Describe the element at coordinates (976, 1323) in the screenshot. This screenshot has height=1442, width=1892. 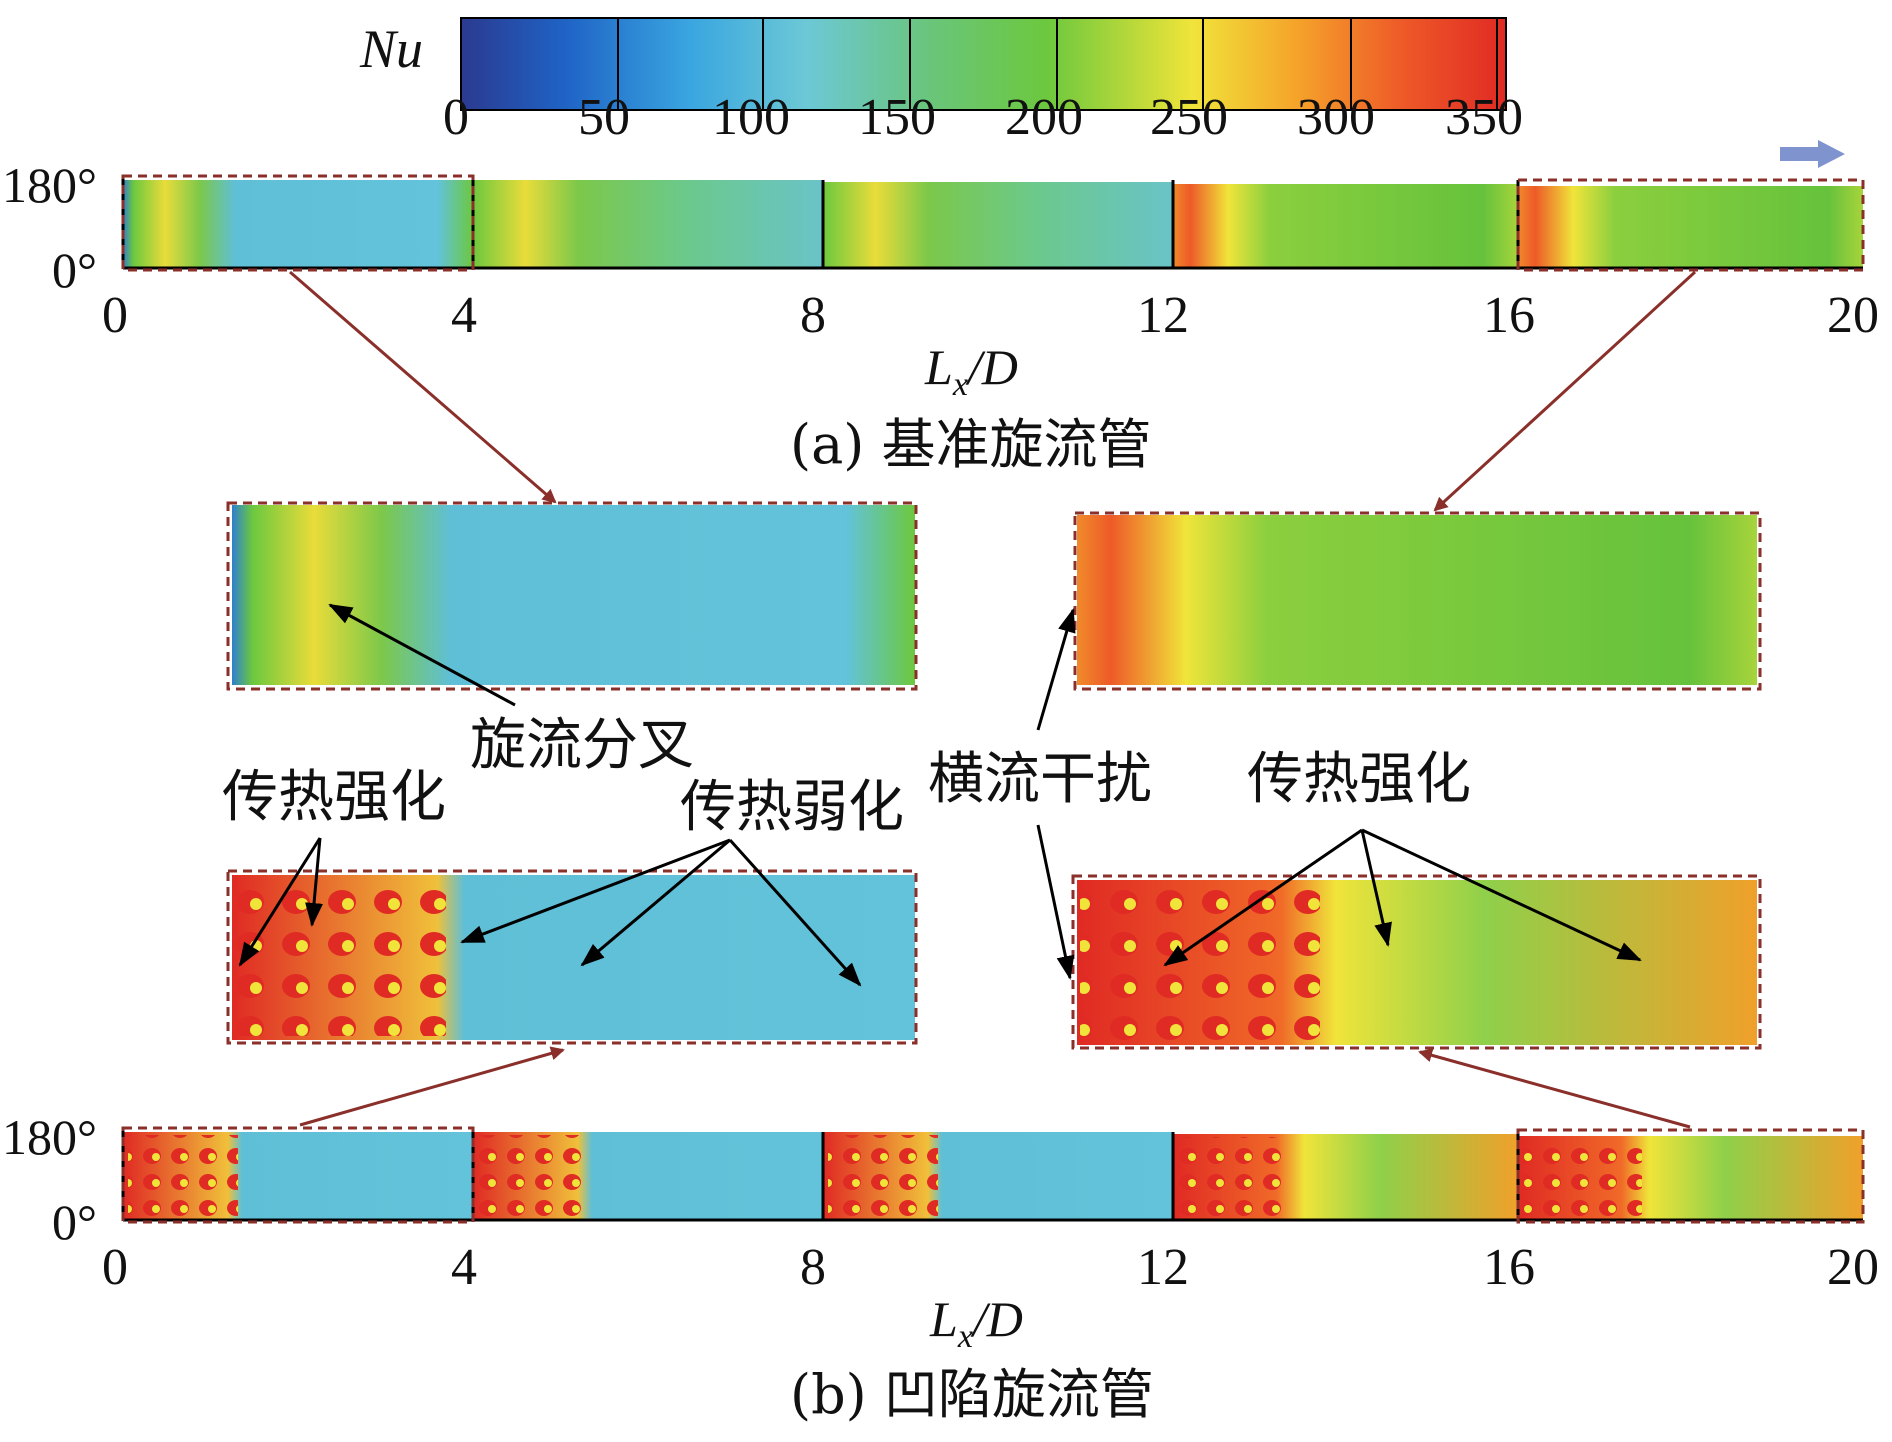
I see `panel-b-x-label: Lx/D` at that location.